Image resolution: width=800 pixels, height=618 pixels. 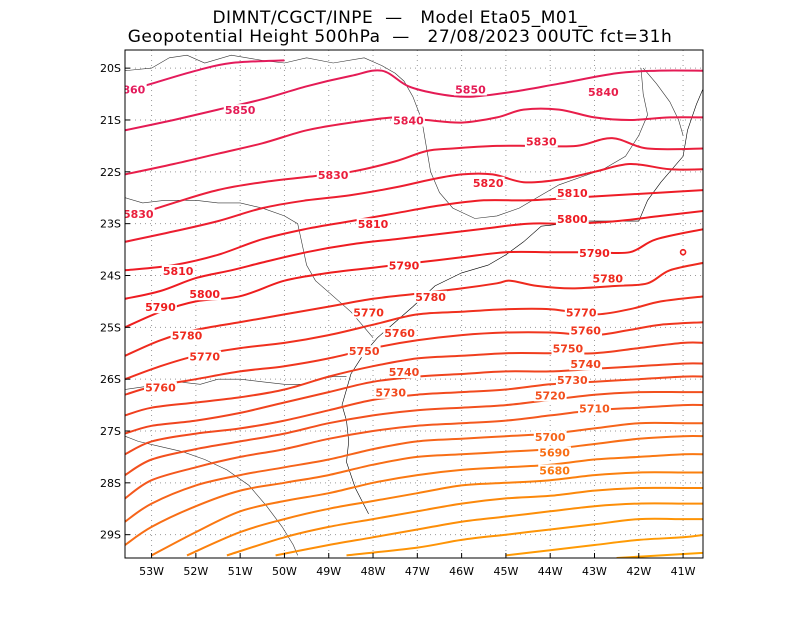 What do you see at coordinates (110, 327) in the screenshot?
I see `y-tick-label-25s: 25S` at bounding box center [110, 327].